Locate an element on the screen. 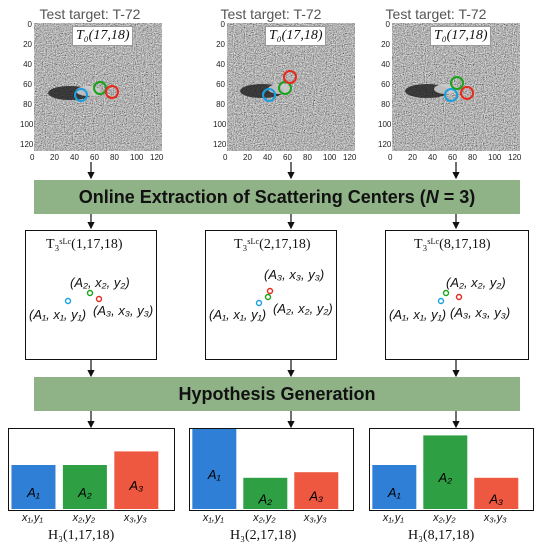 This screenshot has height=550, width=541. hyp-label-1: H₃(1,17,18) is located at coordinates (81, 535).